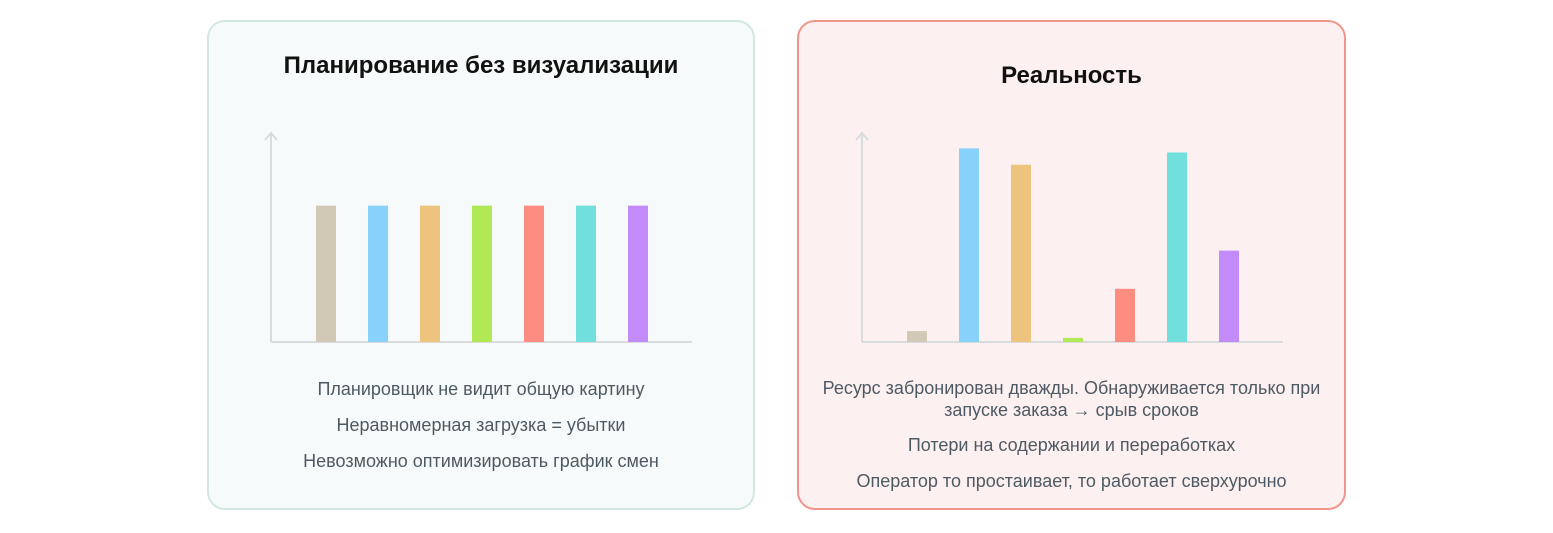 This screenshot has height=533, width=1553. I want to click on planning-bar-chart, so click(478, 237).